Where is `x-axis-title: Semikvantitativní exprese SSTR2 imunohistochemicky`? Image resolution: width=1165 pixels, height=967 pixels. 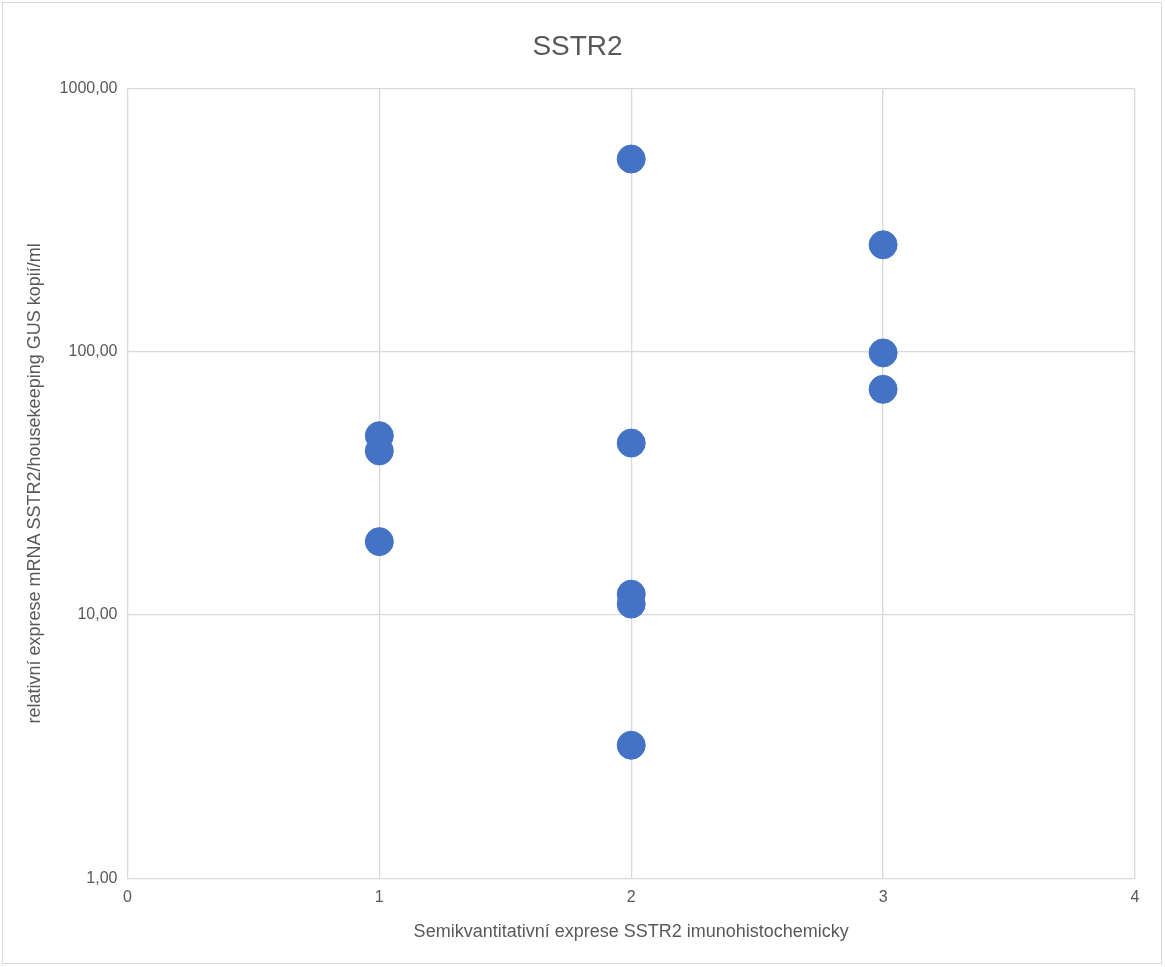 x-axis-title: Semikvantitativní exprese SSTR2 imunohistochemicky is located at coordinates (631, 931).